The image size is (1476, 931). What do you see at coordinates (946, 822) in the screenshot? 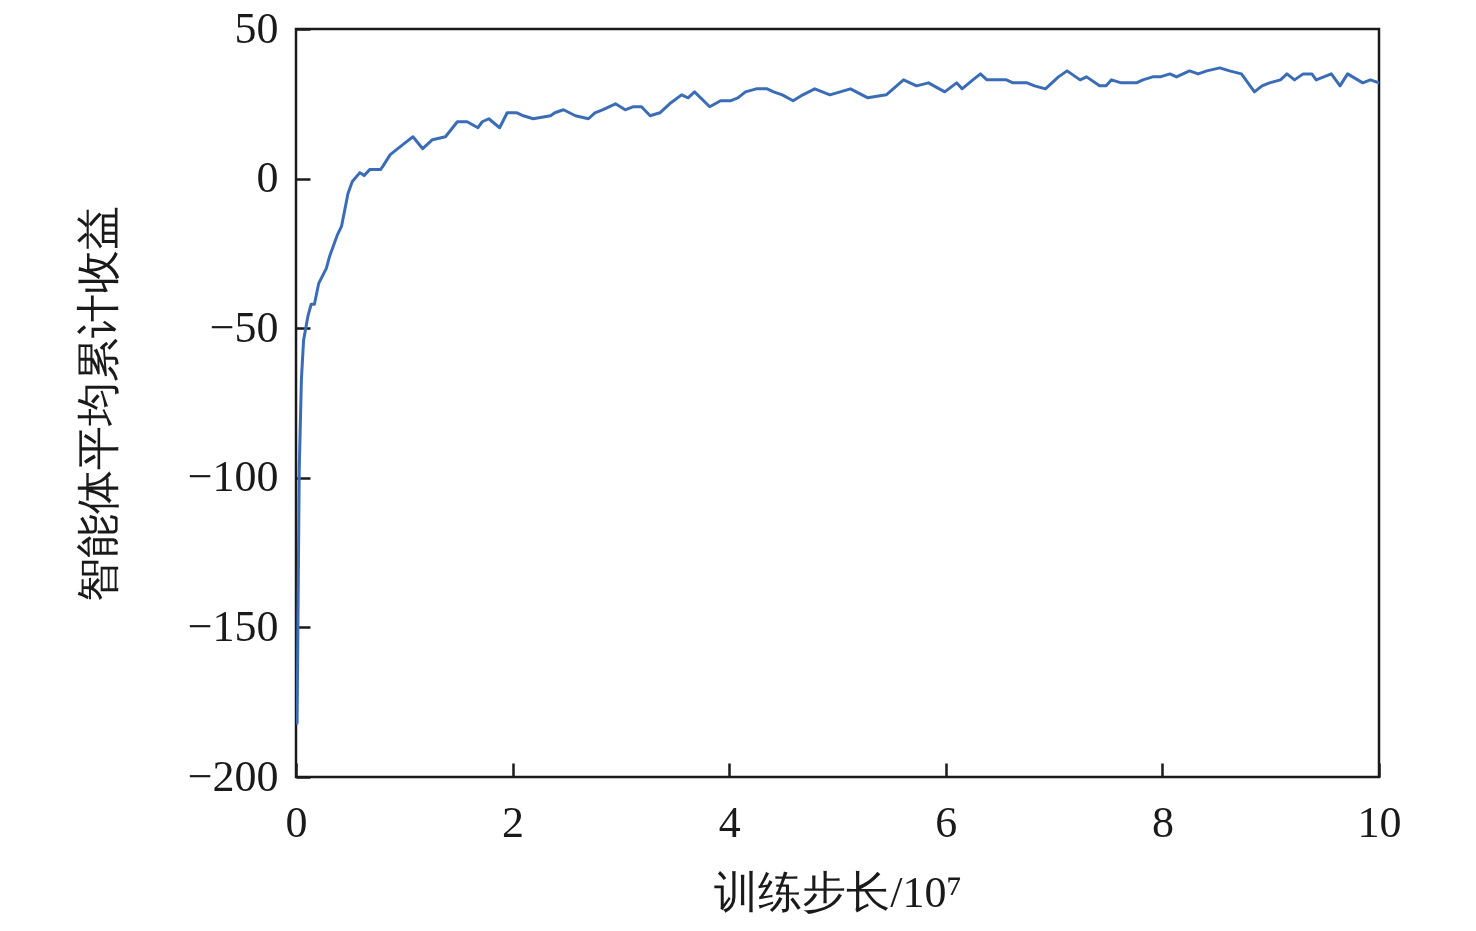
I see `x-tick-label: 6` at bounding box center [946, 822].